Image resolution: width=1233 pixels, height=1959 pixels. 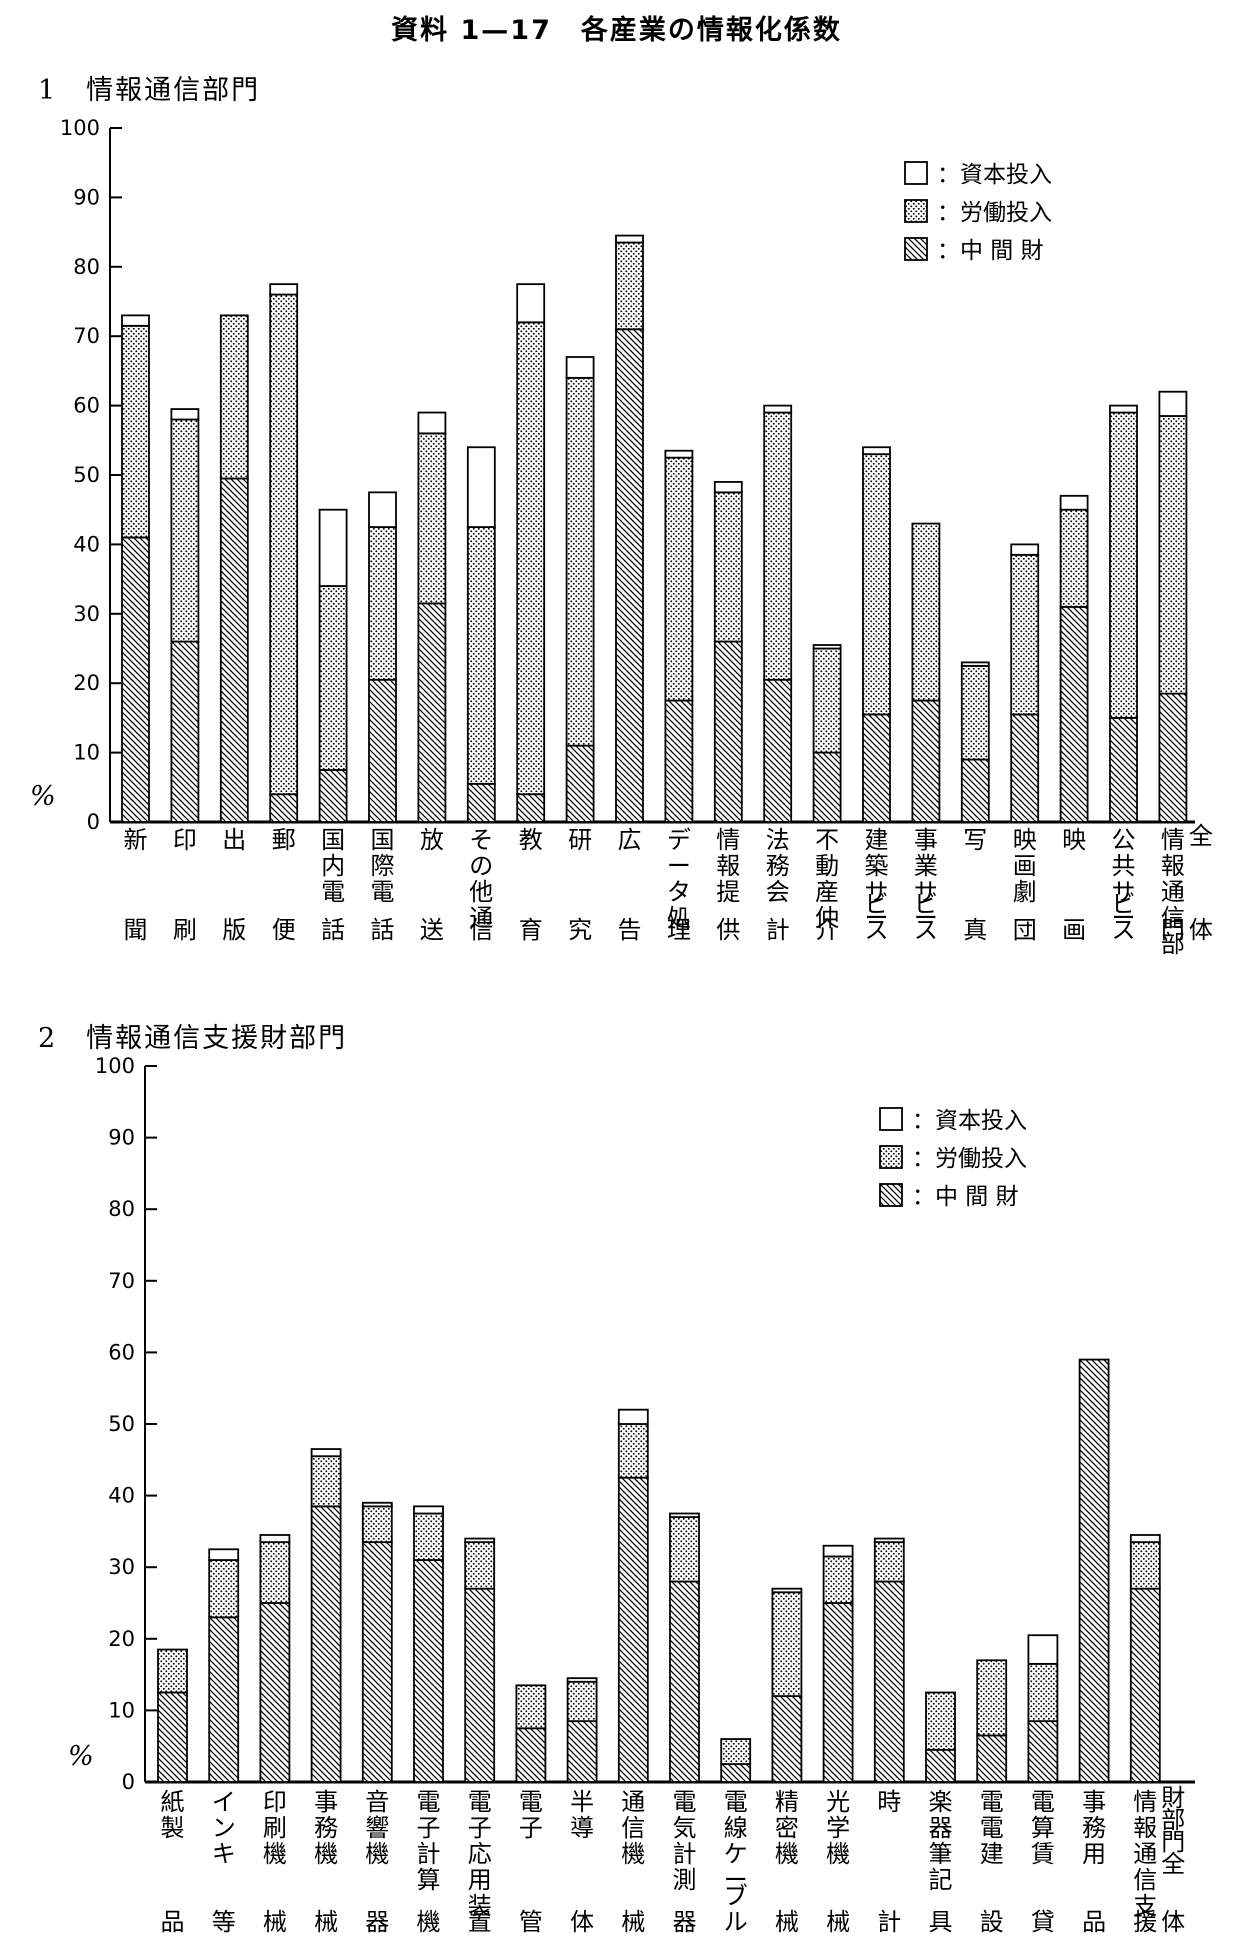 I want to click on category-label-top-char: 筆, so click(x=941, y=1854).